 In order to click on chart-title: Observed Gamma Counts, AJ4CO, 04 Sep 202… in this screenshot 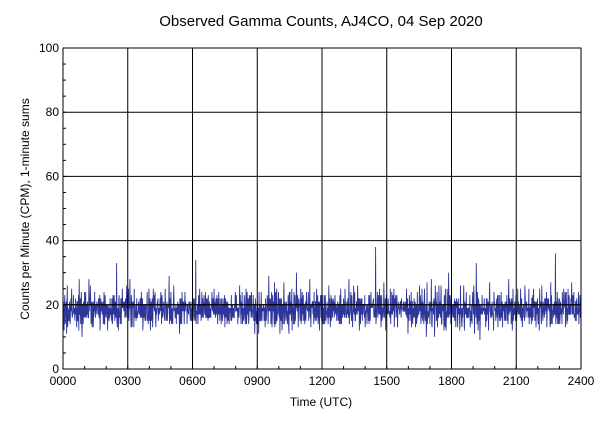, I will do `click(321, 21)`.